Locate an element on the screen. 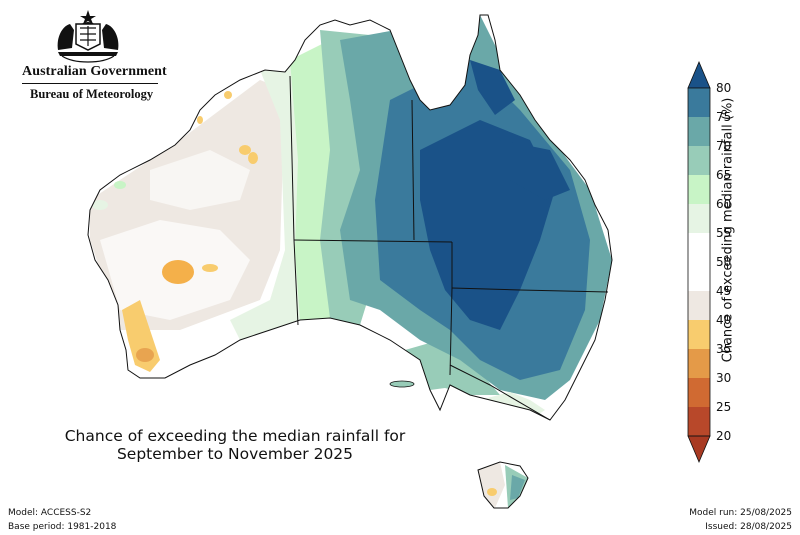 The height and width of the screenshot is (535, 800). kangaroo-island is located at coordinates (402, 384).